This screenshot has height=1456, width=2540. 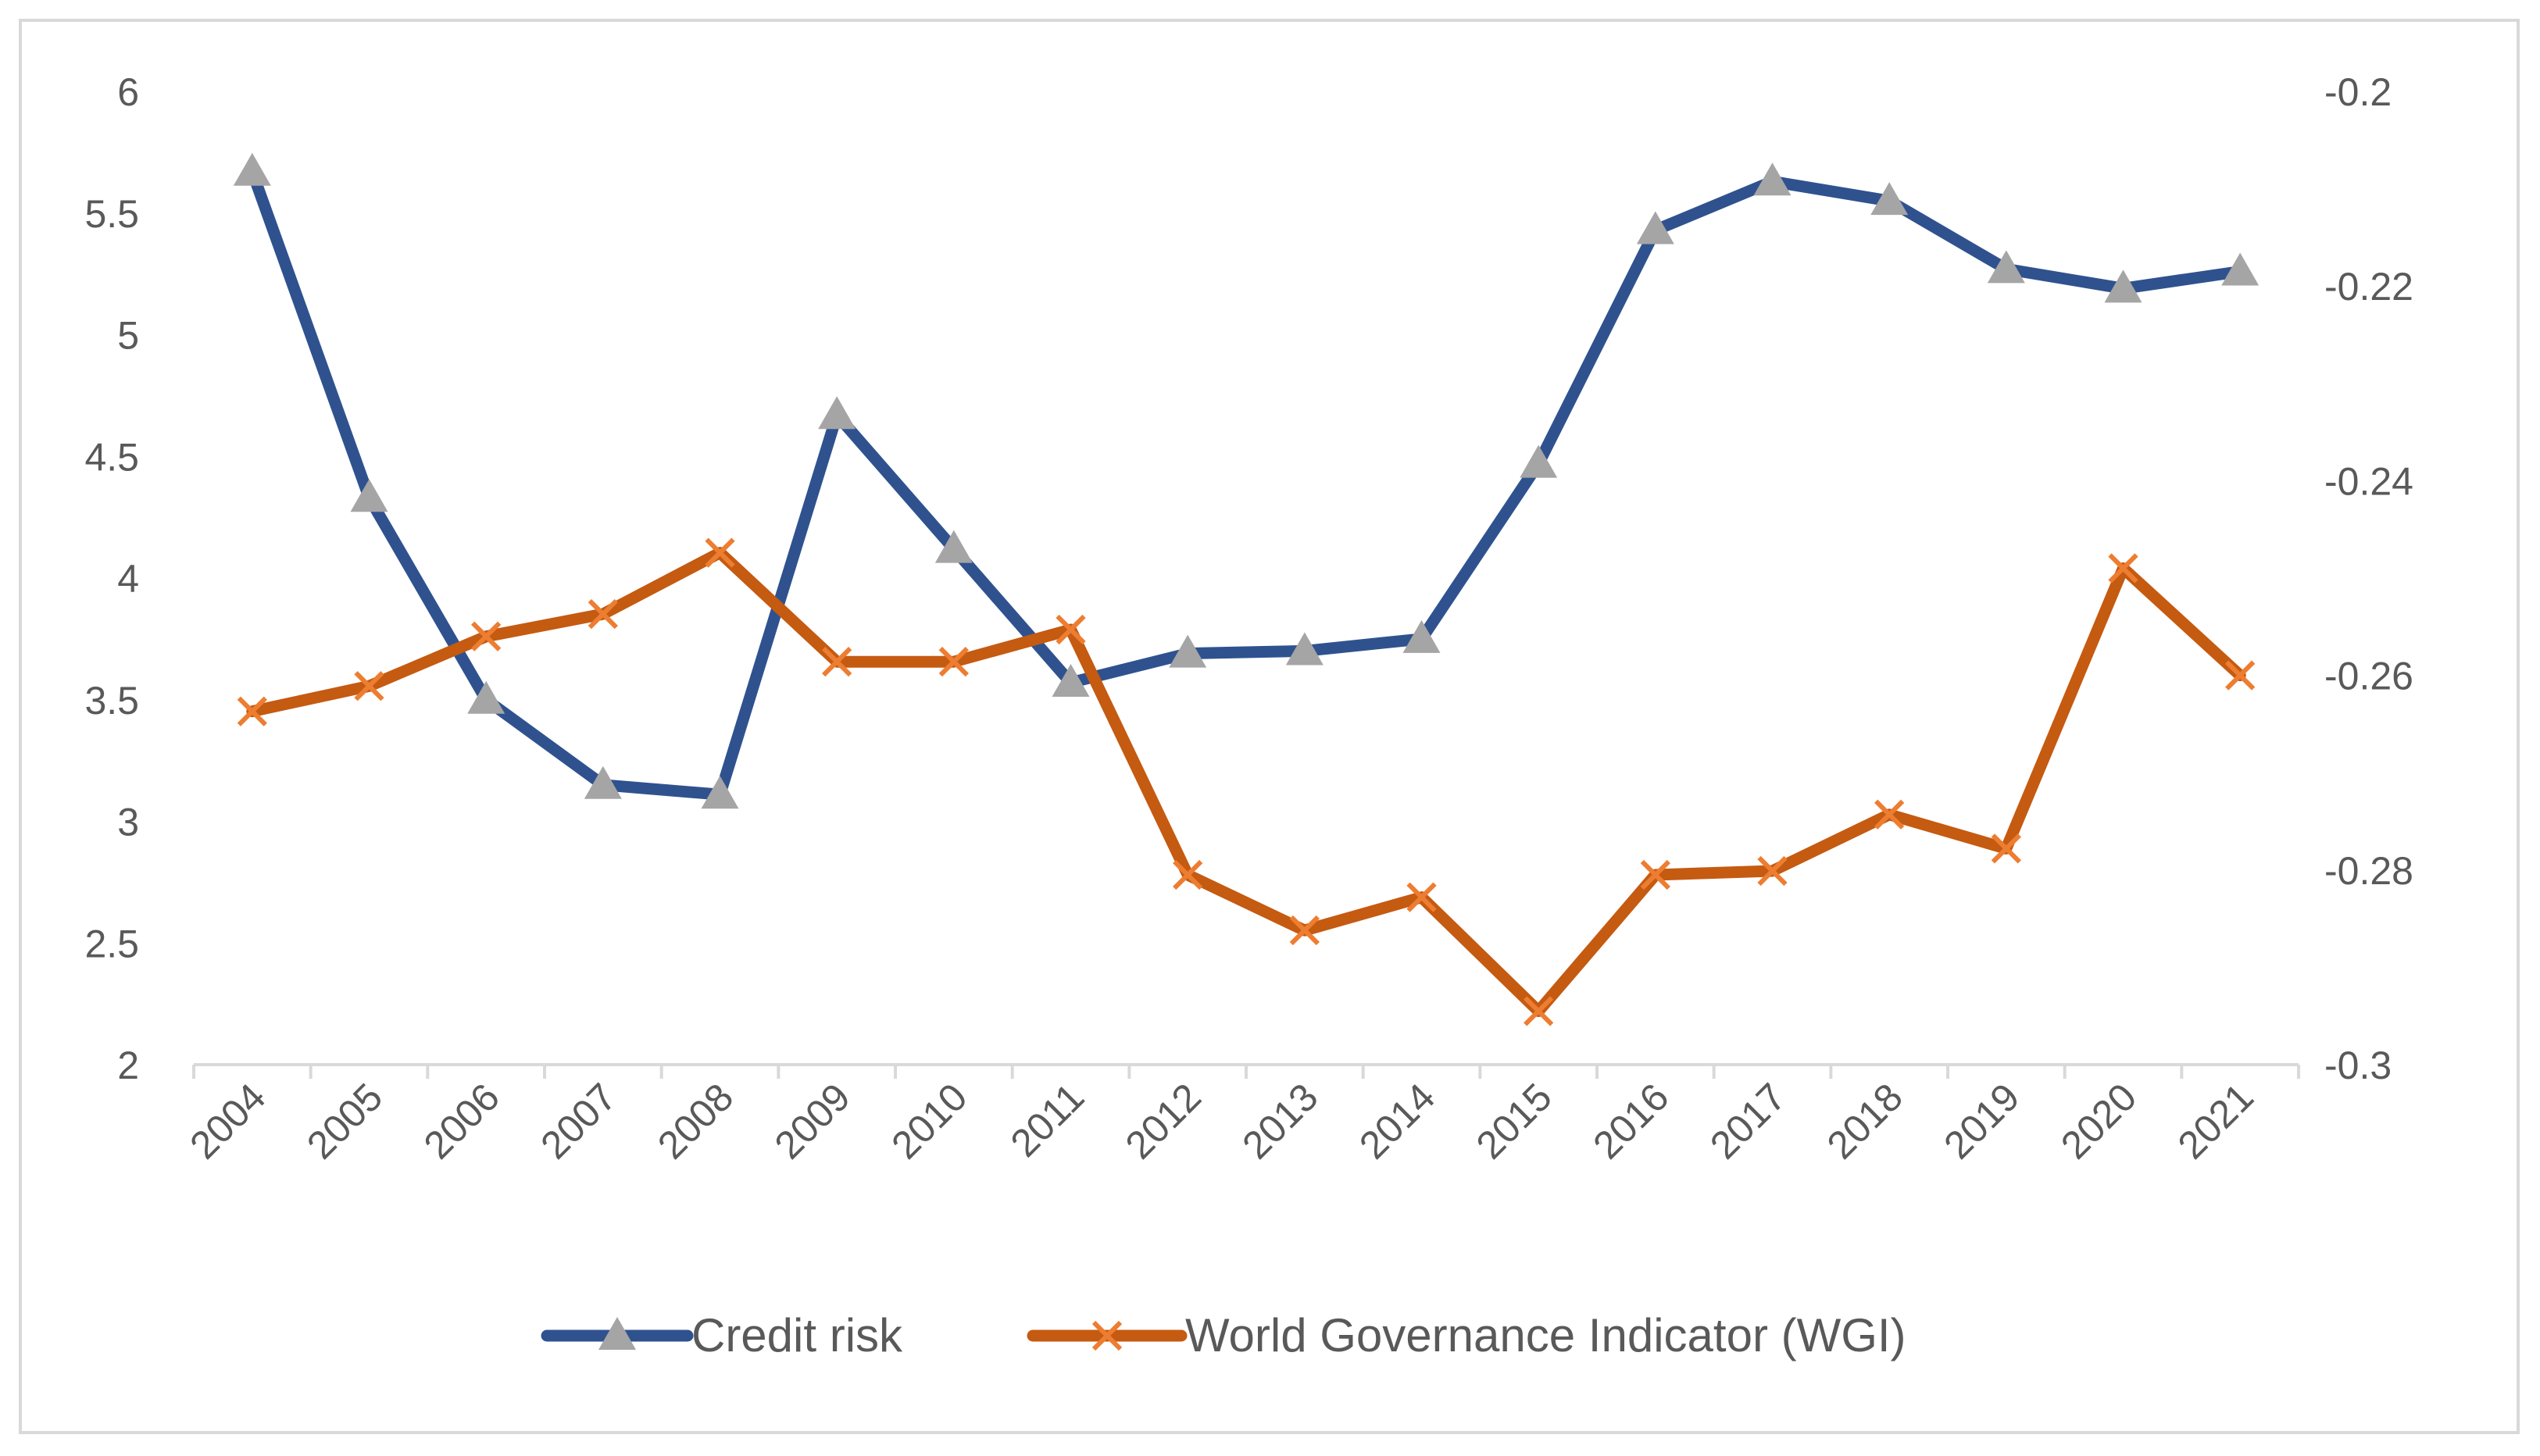 I want to click on triangle-icon, so click(x=617, y=1333).